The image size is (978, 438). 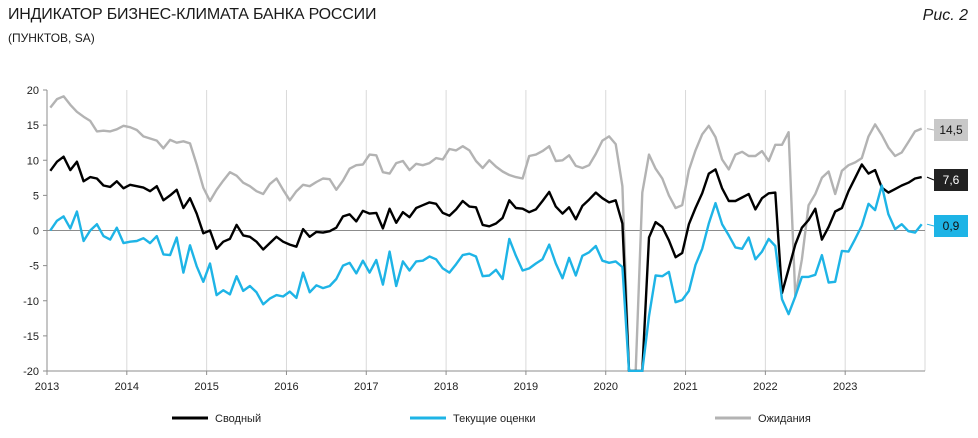 I want to click on x-tick-label: 2016, so click(x=286, y=387).